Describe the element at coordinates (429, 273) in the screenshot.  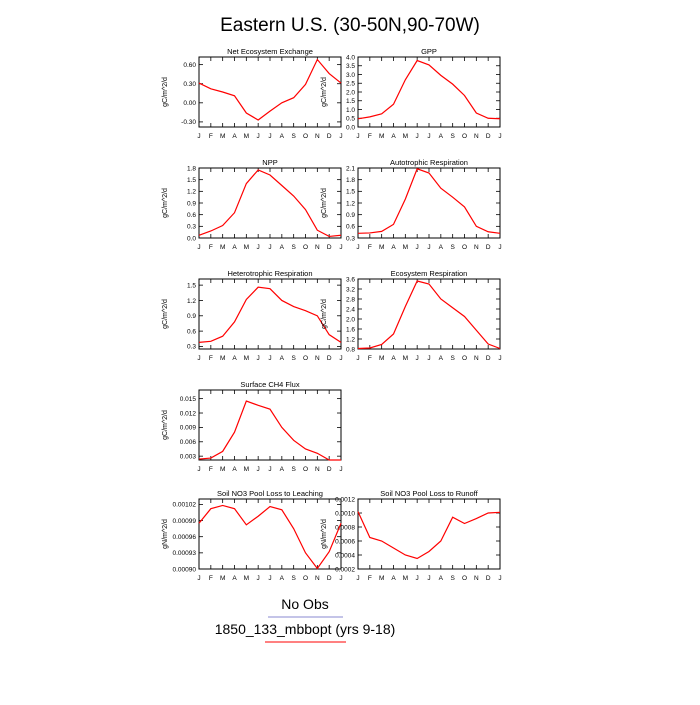
I see `chart-title: Ecosystem Respiration` at that location.